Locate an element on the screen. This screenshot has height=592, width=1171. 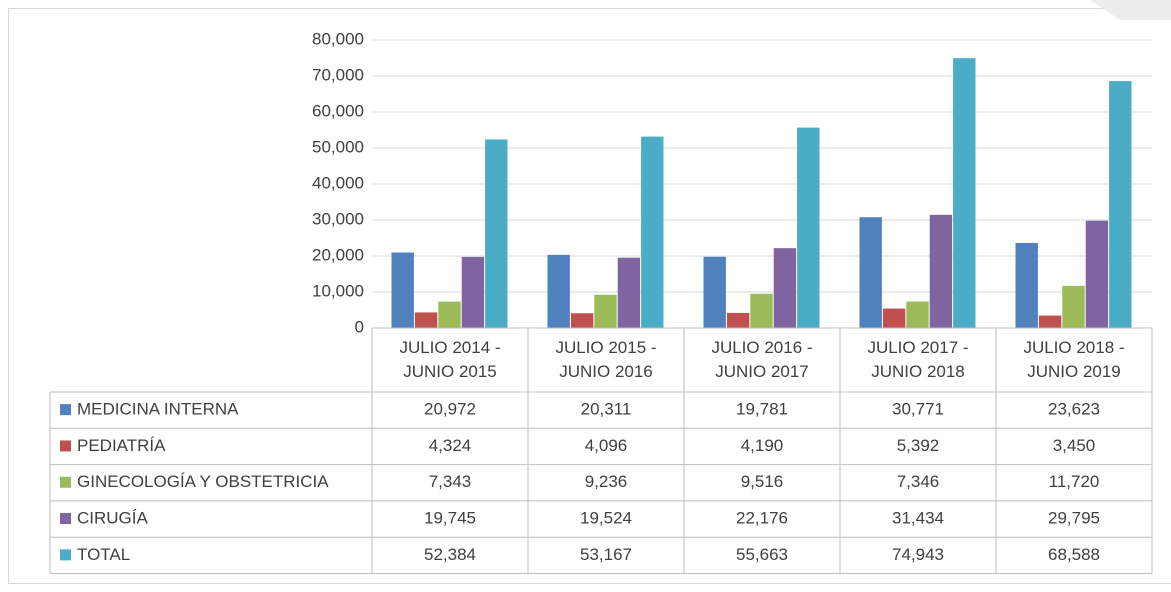
table-value: 52,384 is located at coordinates (450, 554).